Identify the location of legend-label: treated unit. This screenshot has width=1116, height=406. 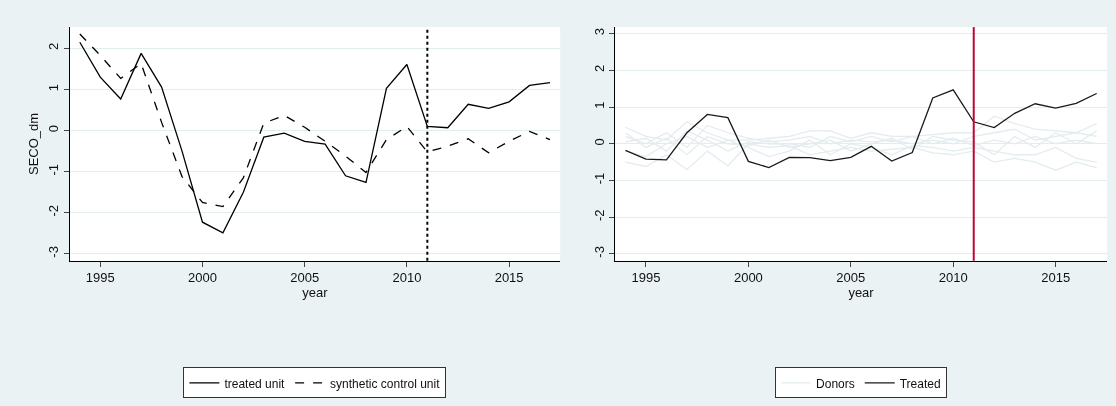
(255, 383).